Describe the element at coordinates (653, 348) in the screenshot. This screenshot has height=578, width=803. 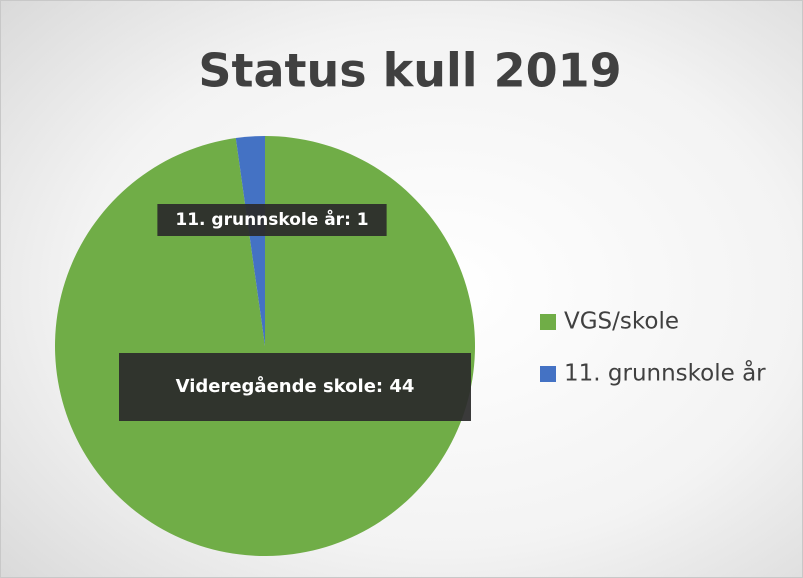
I see `legend: VGS/skole 11. grunnskole år` at that location.